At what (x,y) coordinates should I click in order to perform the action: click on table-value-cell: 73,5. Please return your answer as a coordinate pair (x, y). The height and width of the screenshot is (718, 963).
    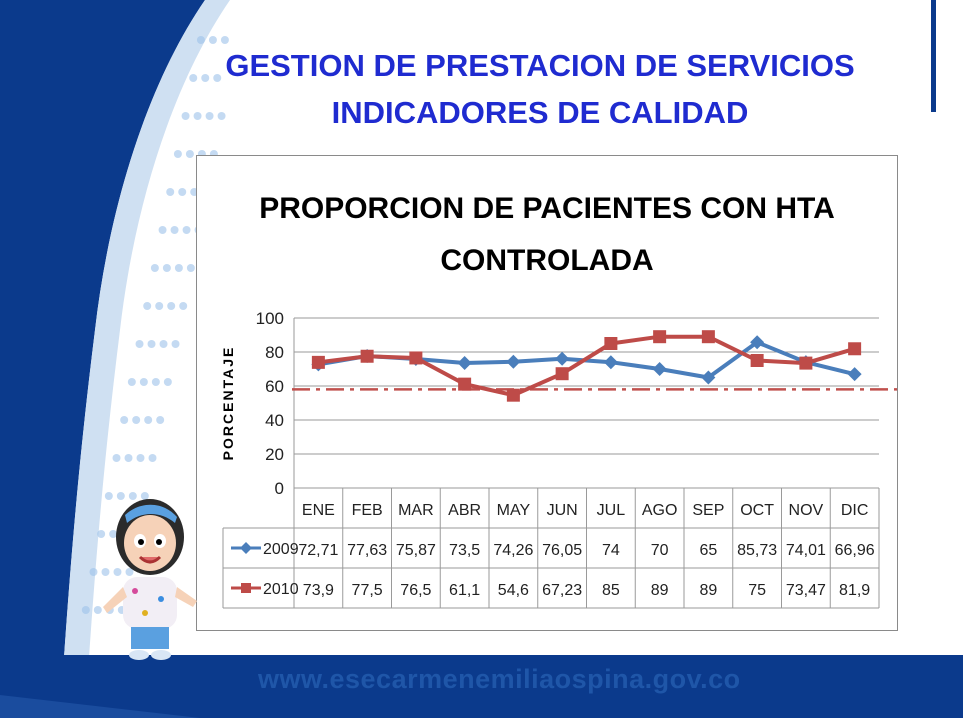
    Looking at the image, I should click on (464, 550).